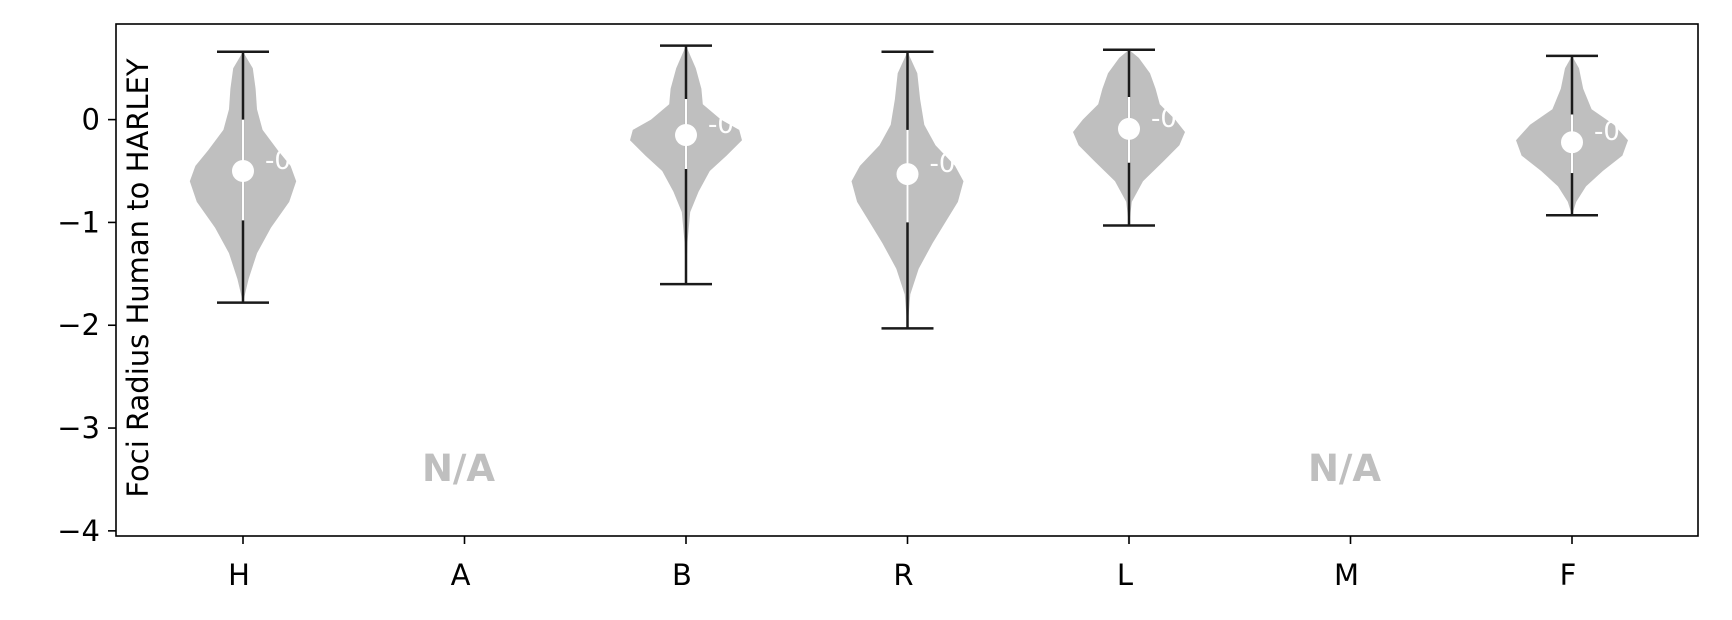  I want to click on na-label-M: N/A, so click(1344, 468).